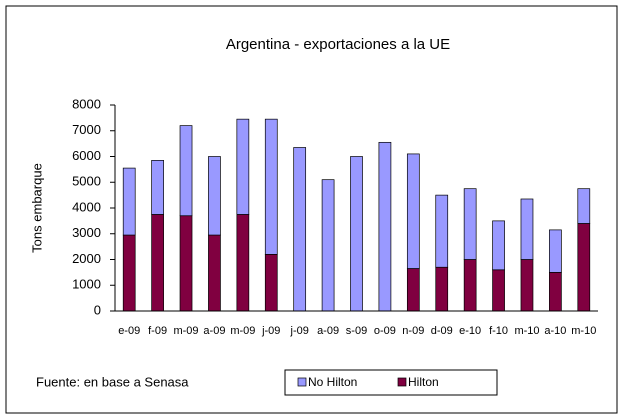  Describe the element at coordinates (86, 129) in the screenshot. I see `y-tick-label: 7000` at that location.